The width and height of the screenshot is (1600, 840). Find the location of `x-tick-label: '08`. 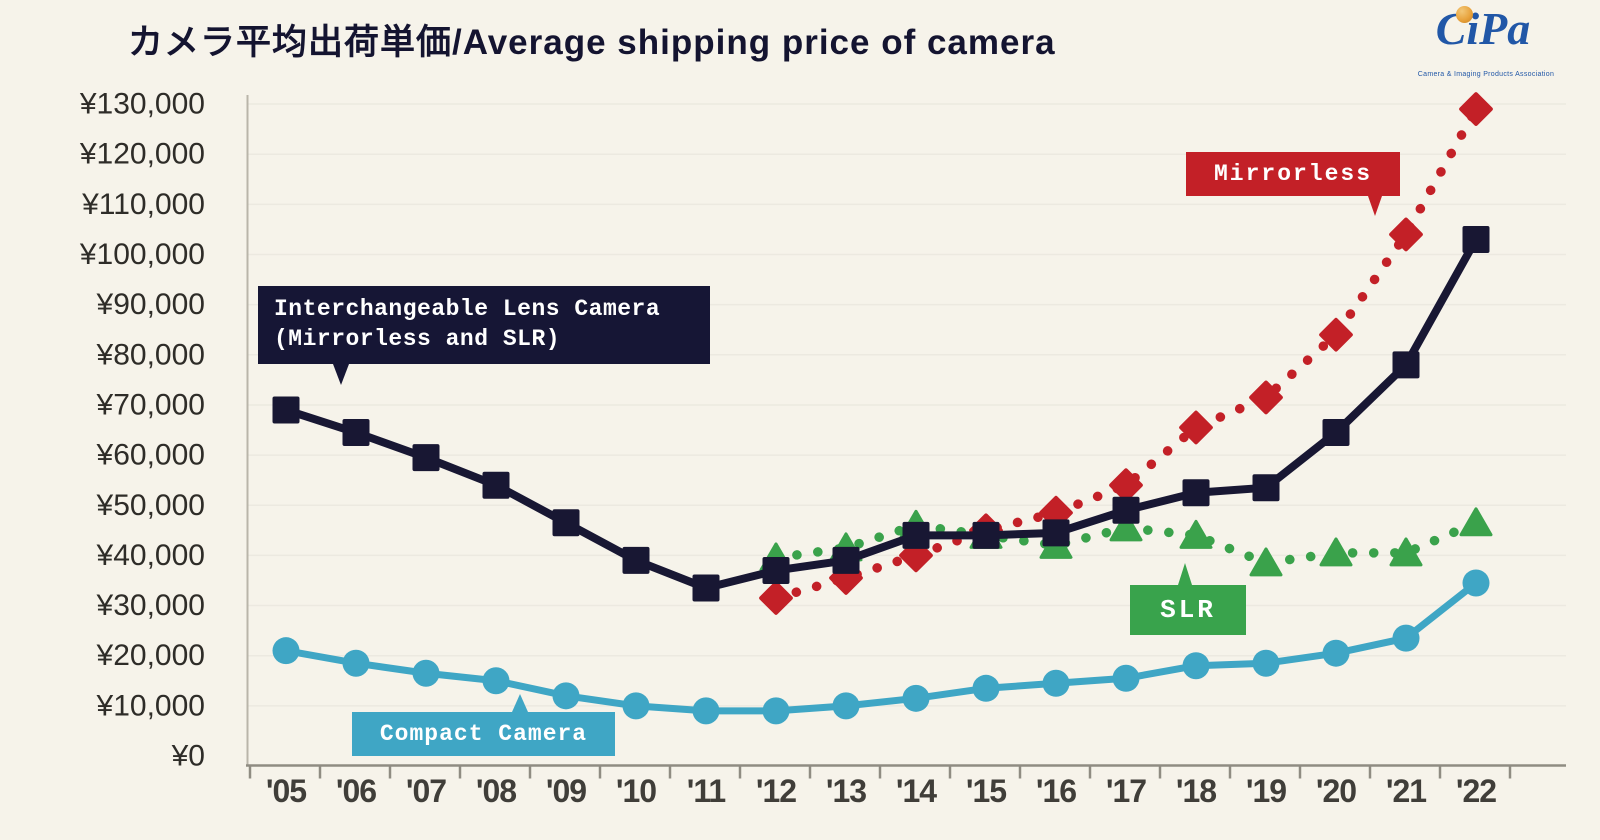

x-tick-label: '08 is located at coordinates (496, 791).